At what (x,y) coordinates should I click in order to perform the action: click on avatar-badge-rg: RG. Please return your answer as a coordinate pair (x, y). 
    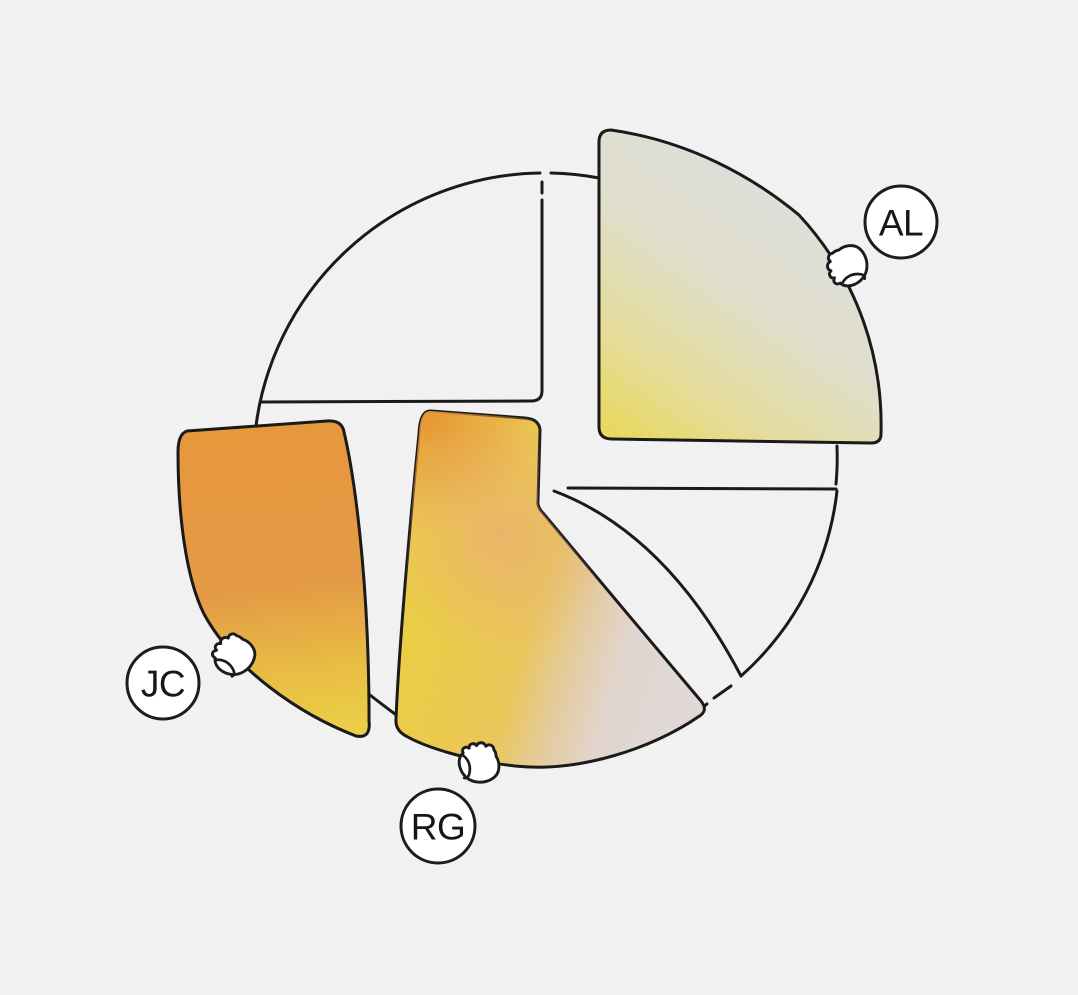
    Looking at the image, I should click on (438, 826).